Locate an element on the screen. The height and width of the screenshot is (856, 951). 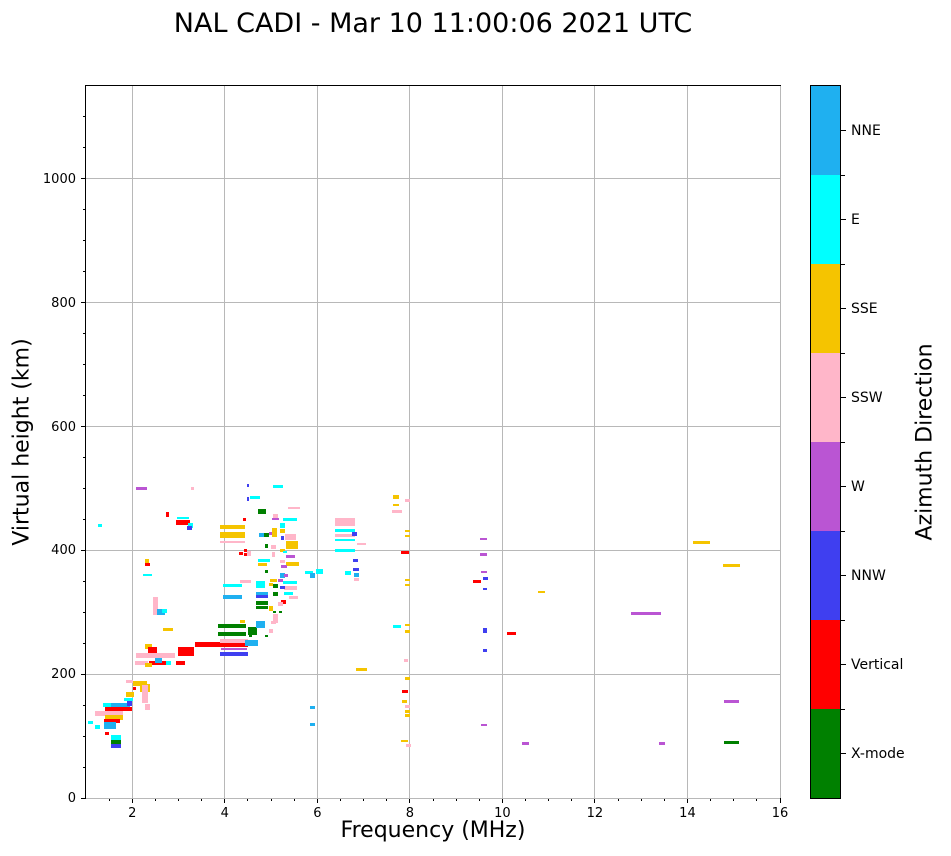
colorbar-label: Azimuth Direction is located at coordinates (925, 442).